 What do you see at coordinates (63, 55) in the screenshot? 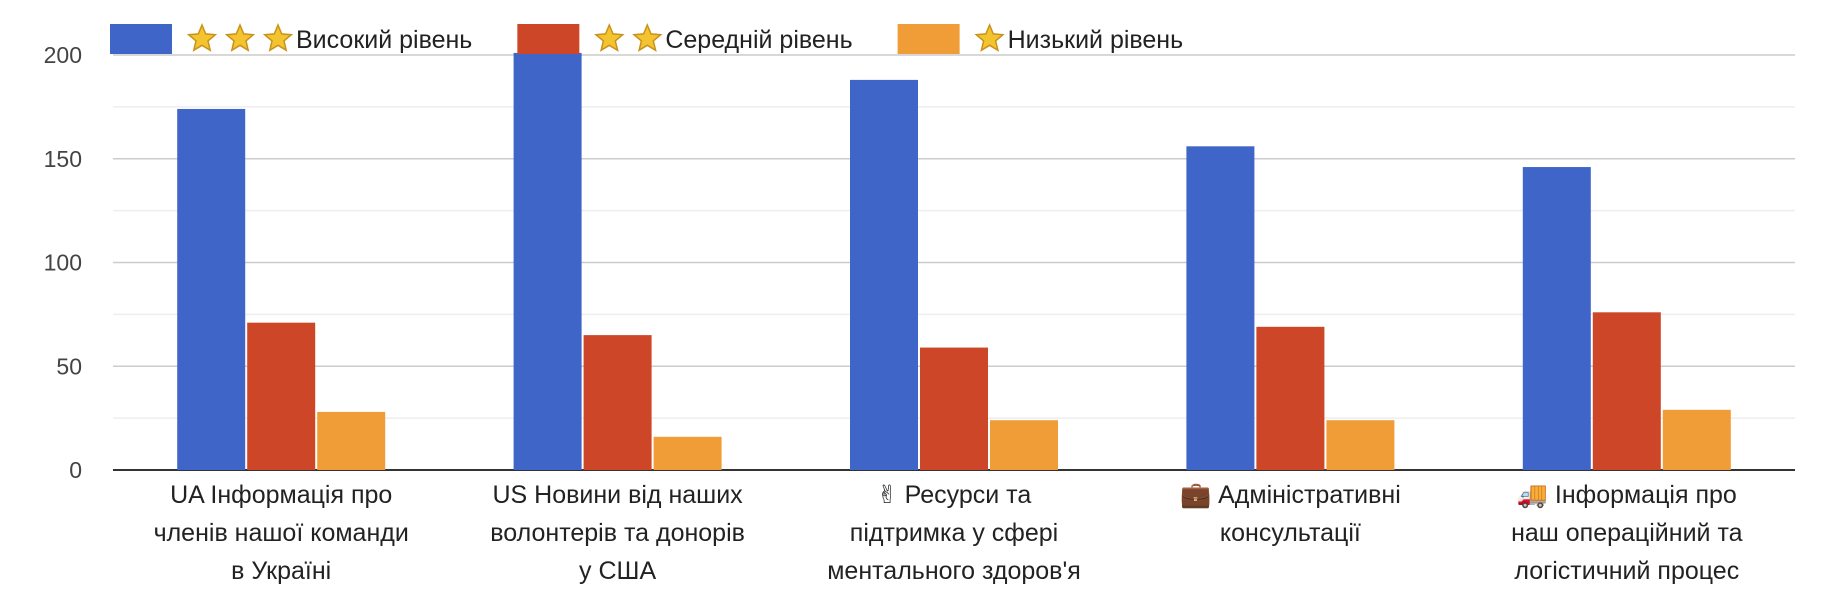
I see `y-tick-label: 200` at bounding box center [63, 55].